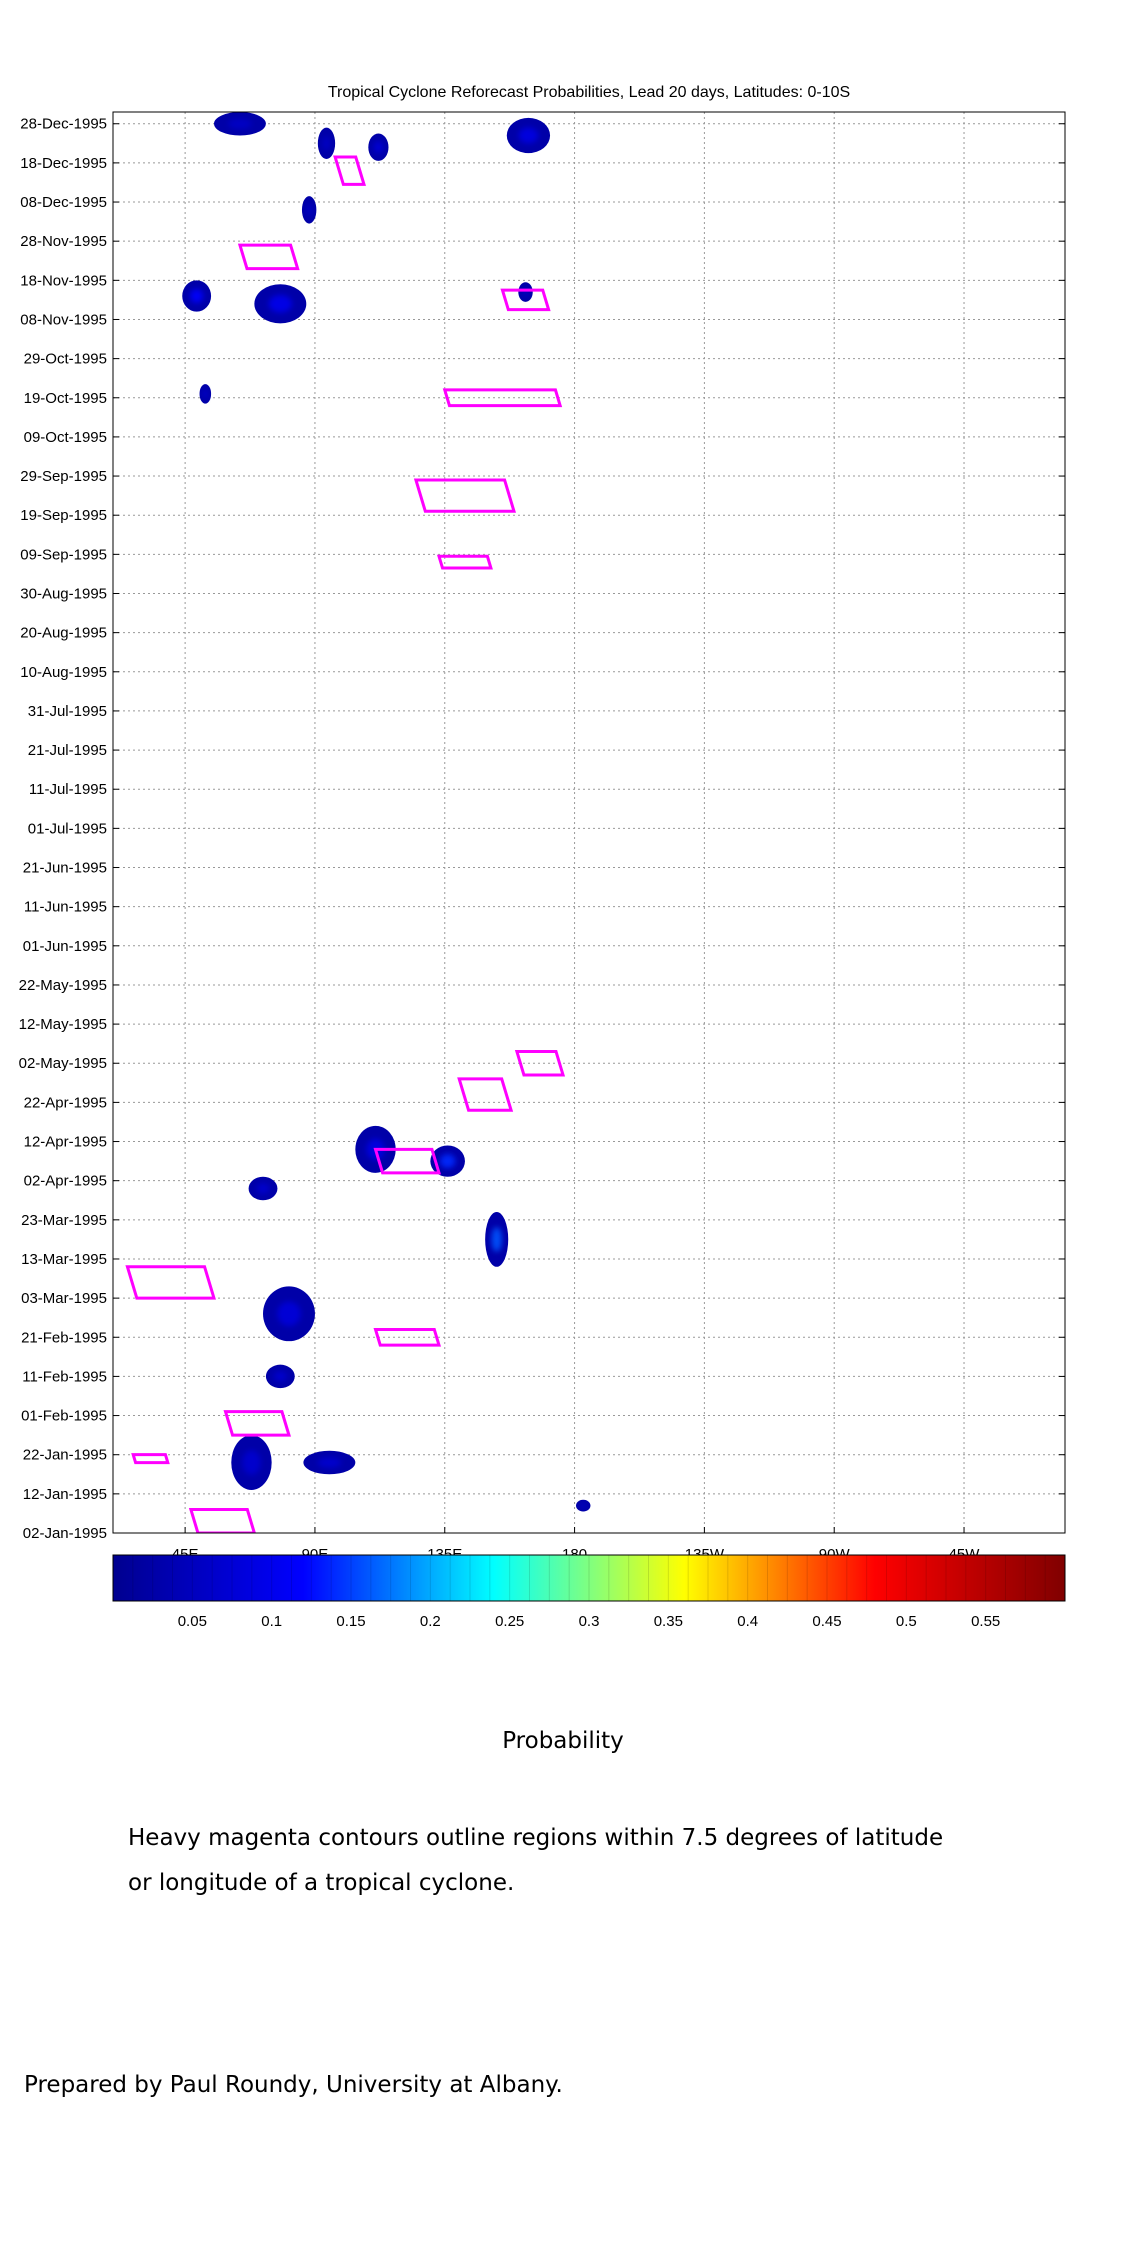 This screenshot has width=1126, height=2250. Describe the element at coordinates (64, 1220) in the screenshot. I see `y-tick-label: 23-Mar-1995` at that location.